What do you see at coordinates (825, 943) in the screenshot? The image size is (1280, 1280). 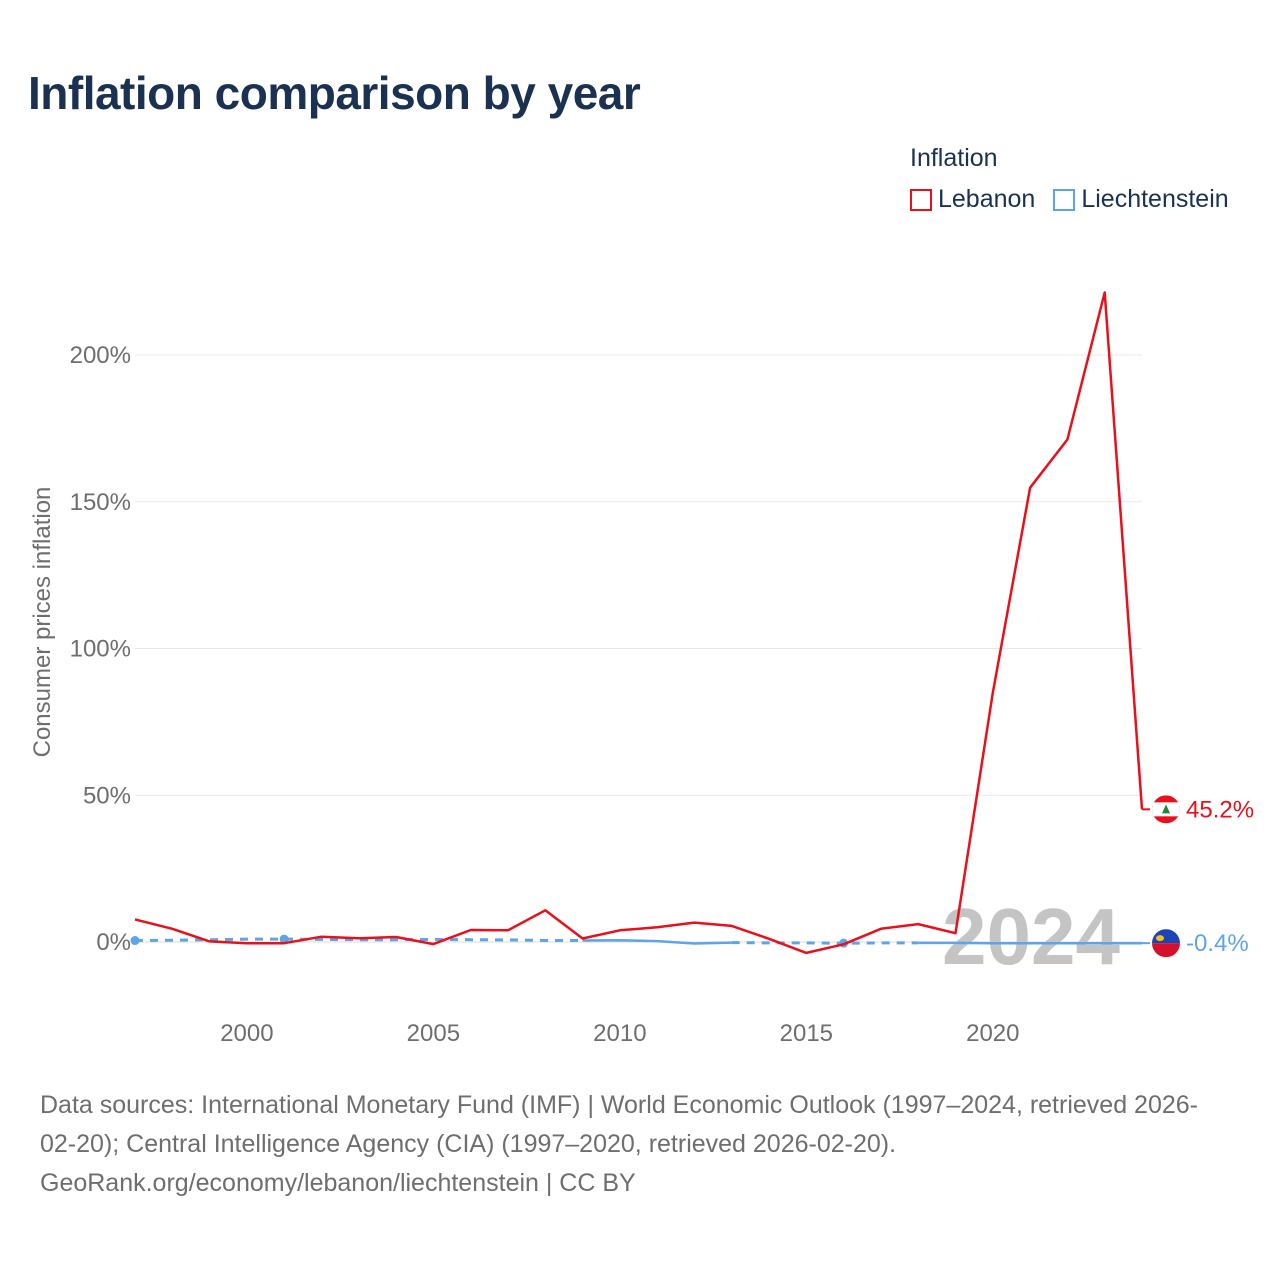 I see `series-line-liechtenstein-dashed` at bounding box center [825, 943].